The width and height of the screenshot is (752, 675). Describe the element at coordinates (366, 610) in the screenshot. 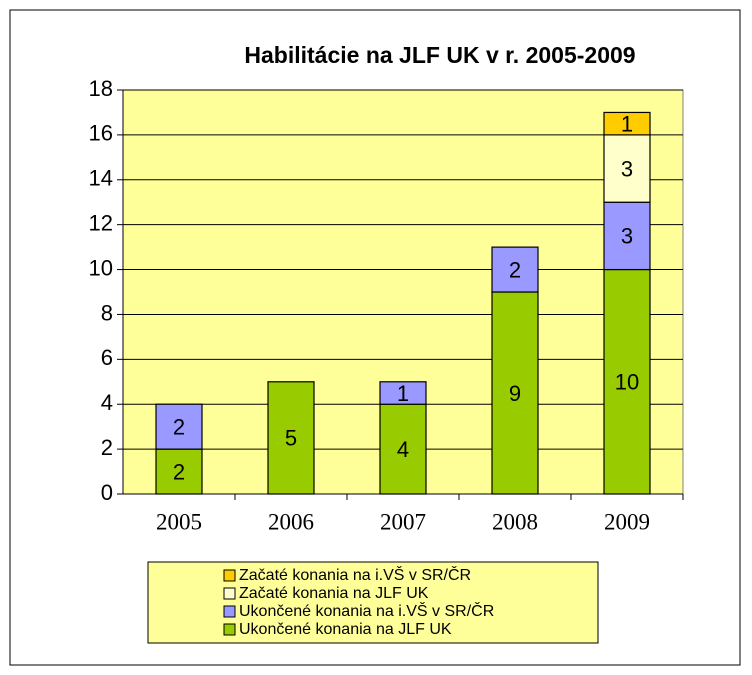

I see `legend-label: Ukončené konania na i.VŠ v SR/ČR` at that location.